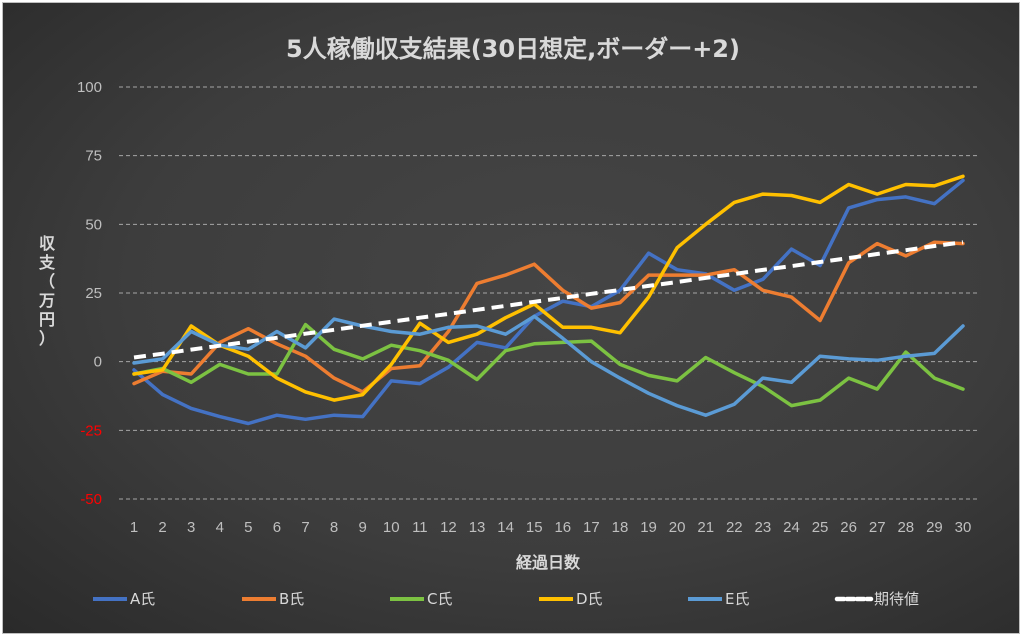 This screenshot has height=638, width=1024. What do you see at coordinates (620, 527) in the screenshot?
I see `x-tick-label: 18` at bounding box center [620, 527].